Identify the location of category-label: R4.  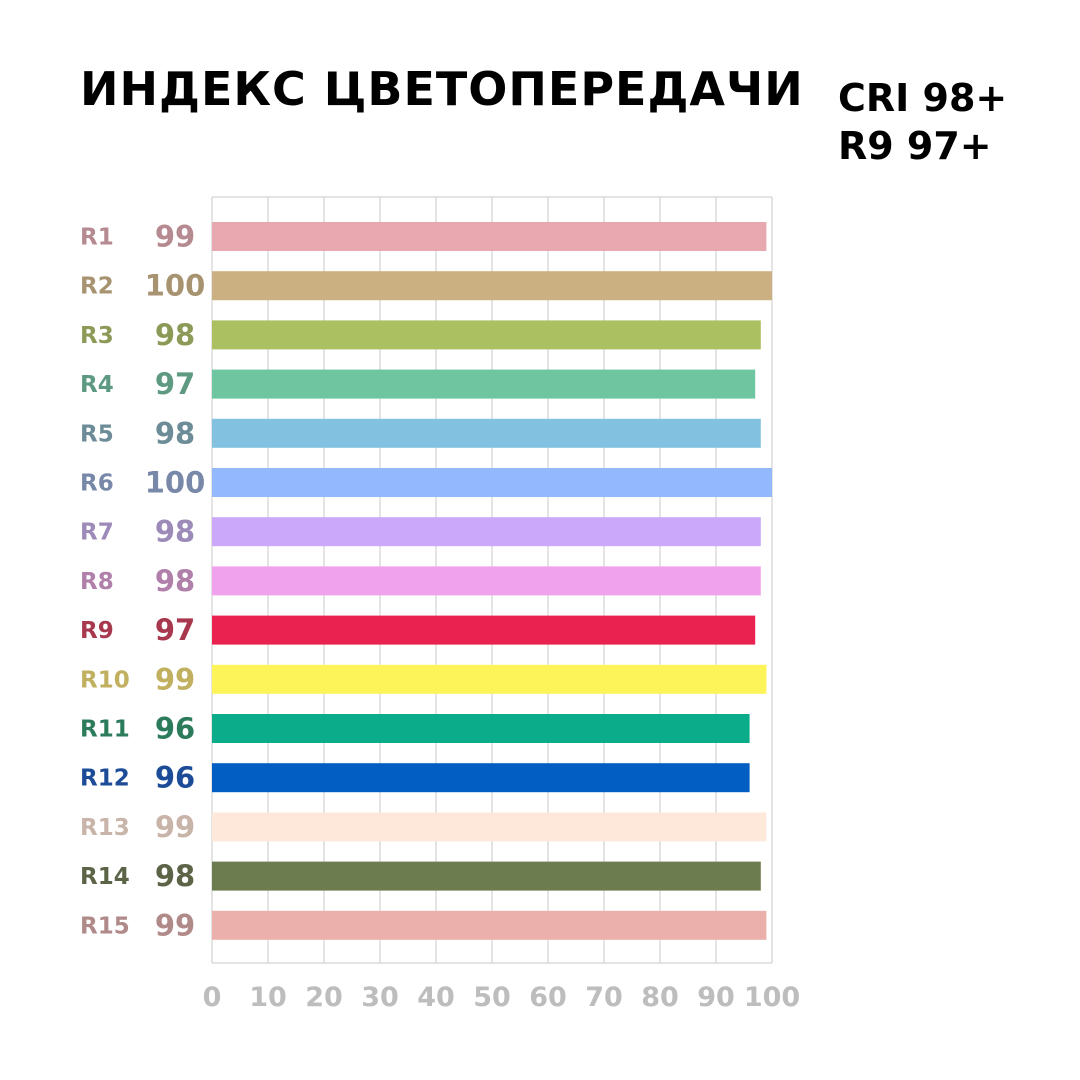
(97, 385).